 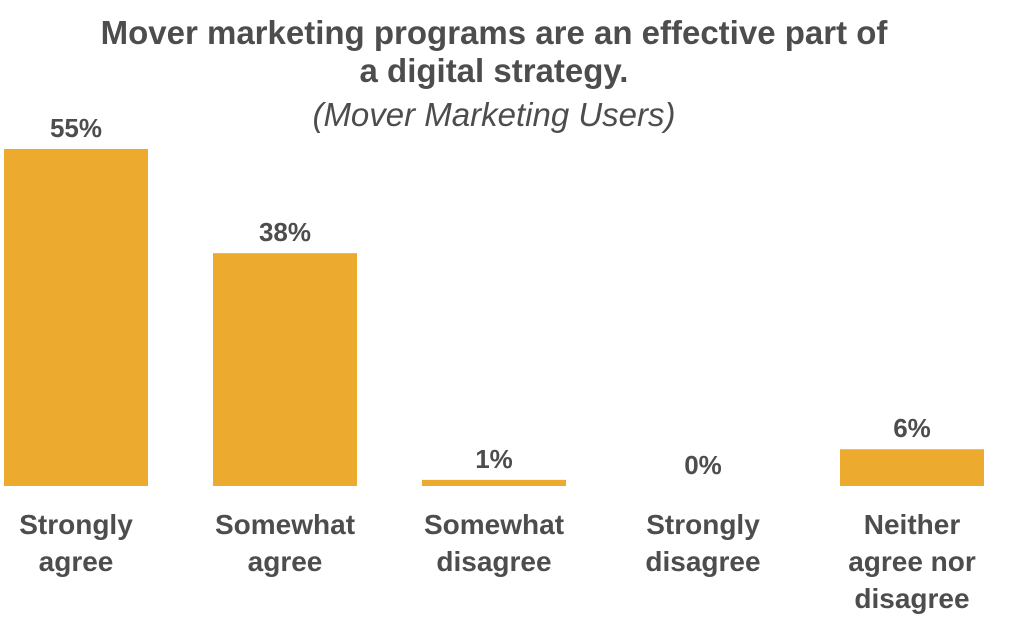 I want to click on category-label-line: agree nor, so click(x=912, y=561).